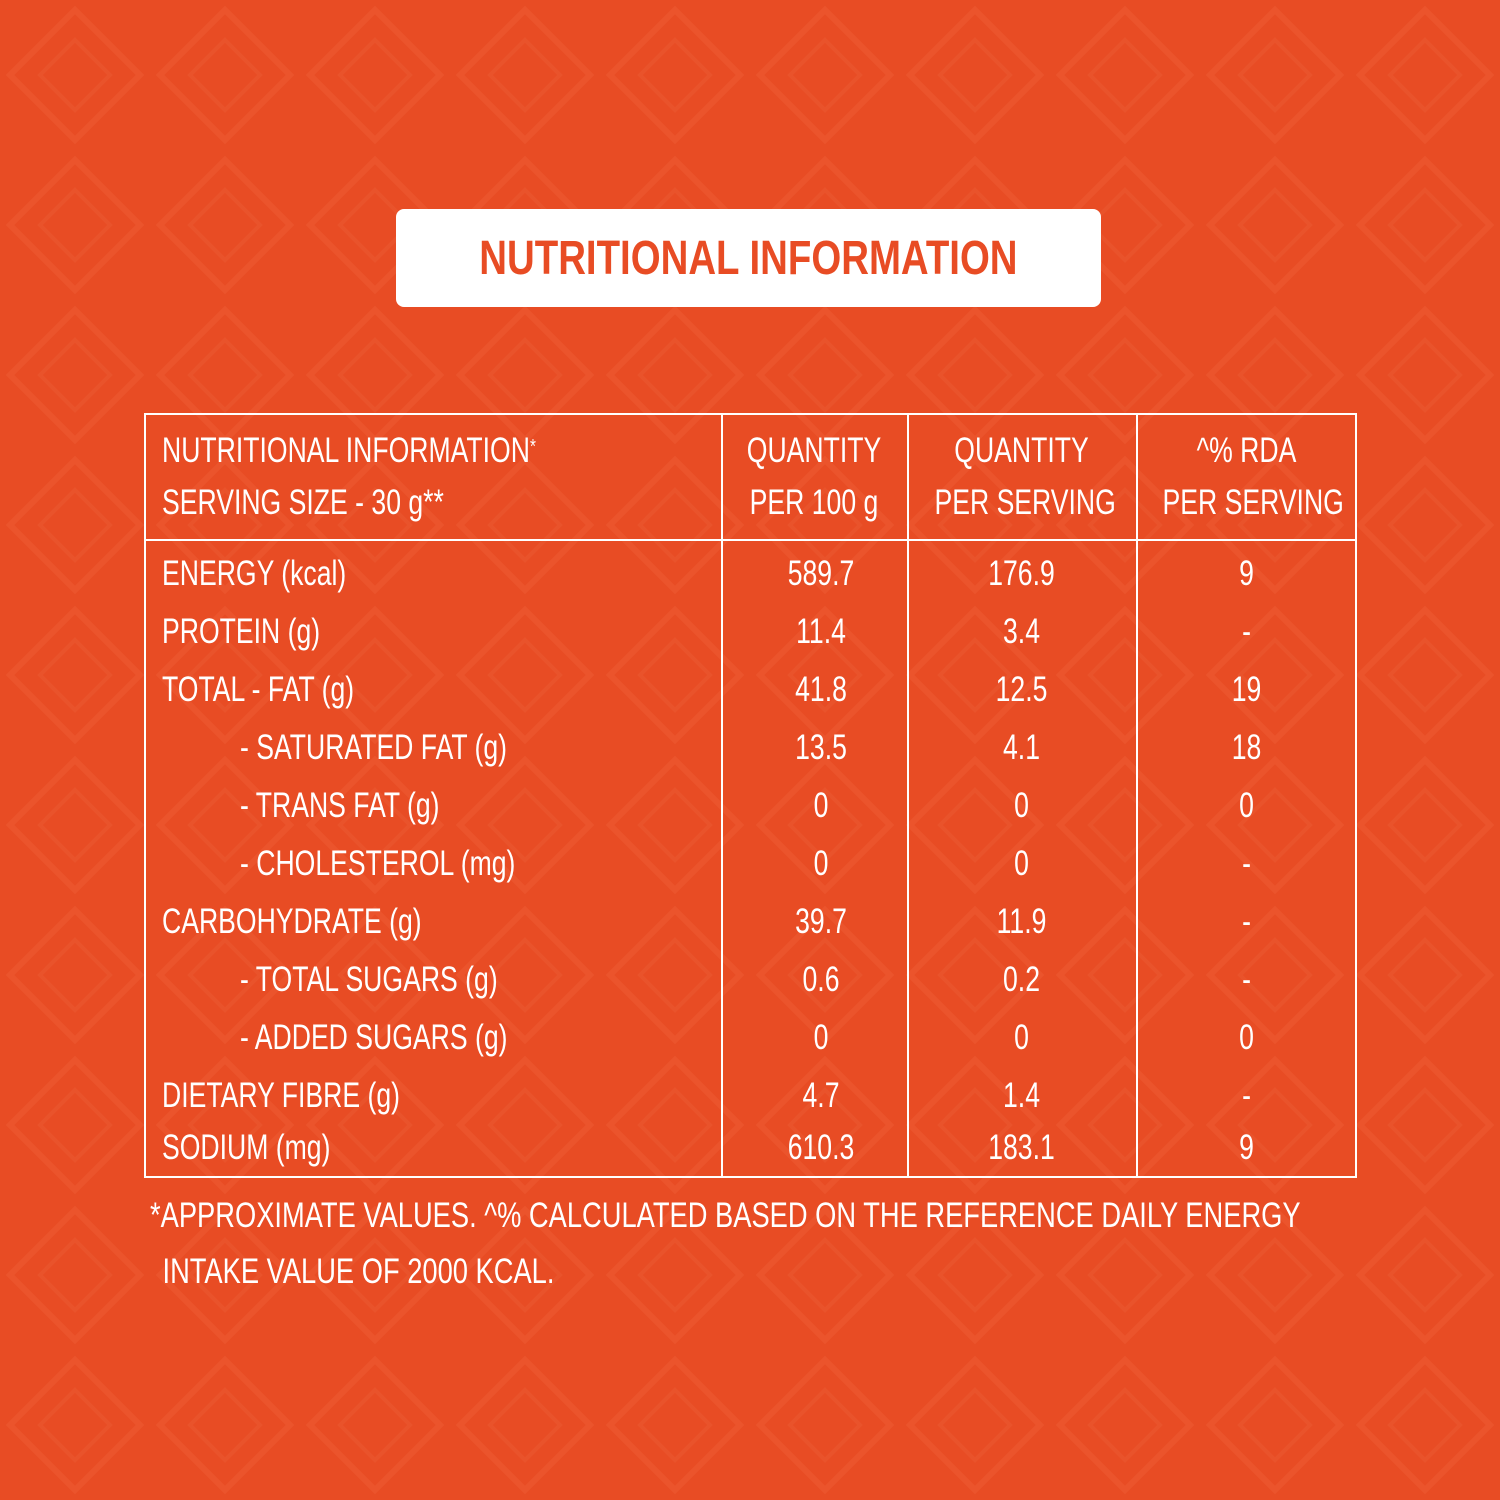 The image size is (1500, 1500). I want to click on row-perserving: 11.9, so click(1021, 921).